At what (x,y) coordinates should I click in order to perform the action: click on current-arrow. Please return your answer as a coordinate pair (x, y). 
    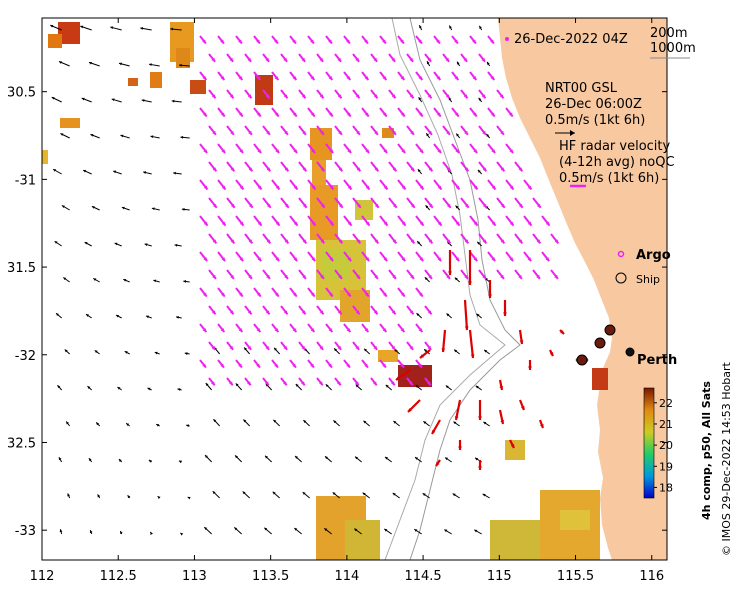
    Looking at the image, I should click on (471, 344).